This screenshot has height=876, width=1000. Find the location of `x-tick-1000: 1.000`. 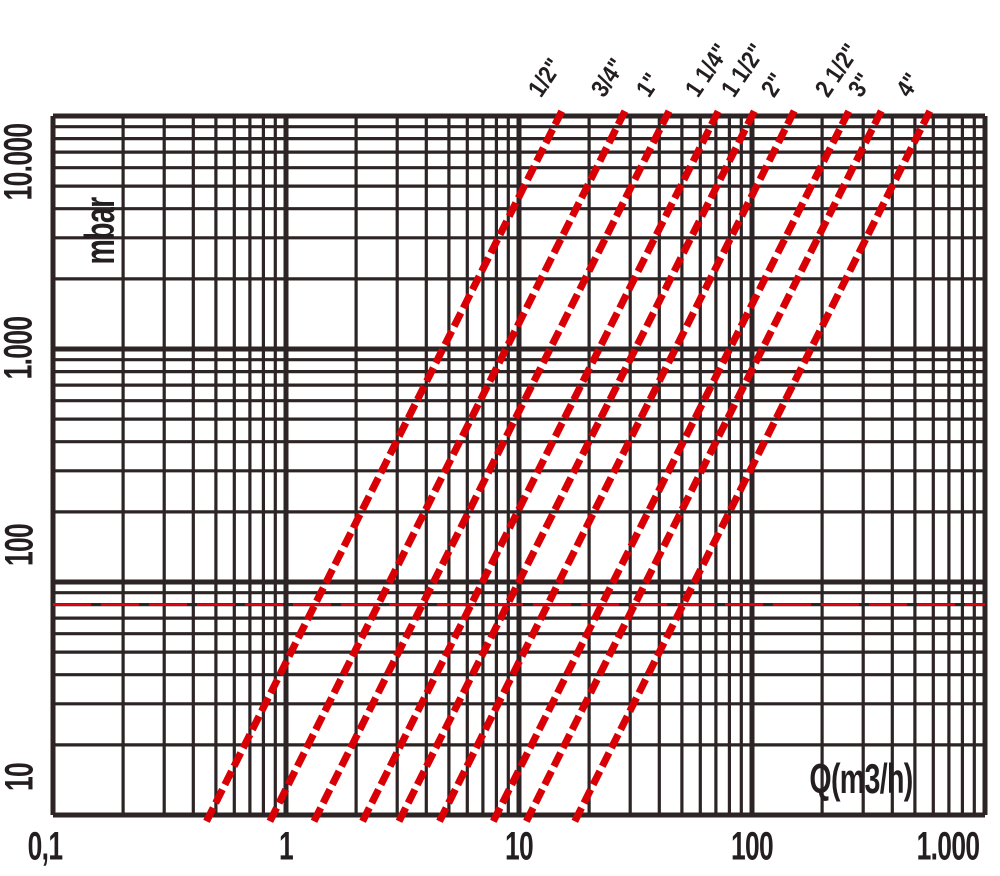

x-tick-1000: 1.000 is located at coordinates (948, 846).